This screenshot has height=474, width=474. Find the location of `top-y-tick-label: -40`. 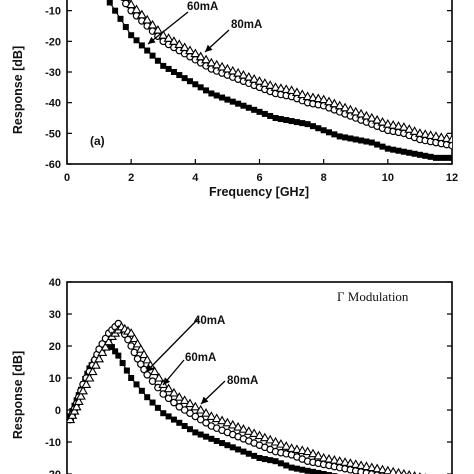

top-y-tick-label: -40 is located at coordinates (53, 104).